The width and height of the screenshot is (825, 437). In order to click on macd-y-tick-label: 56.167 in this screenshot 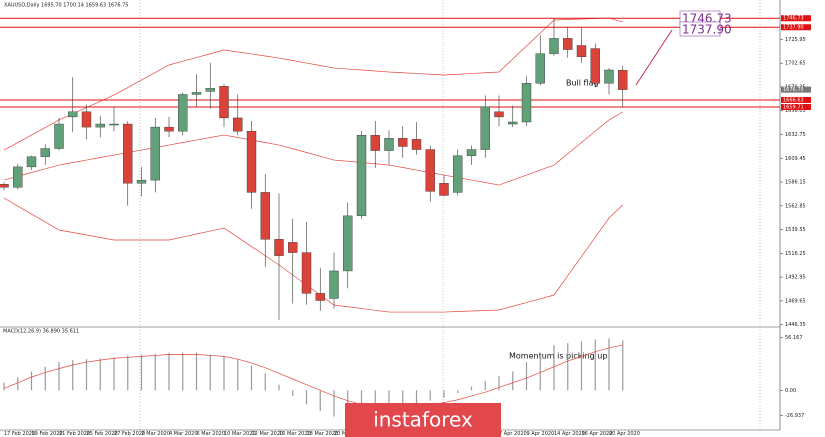, I will do `click(794, 338)`.